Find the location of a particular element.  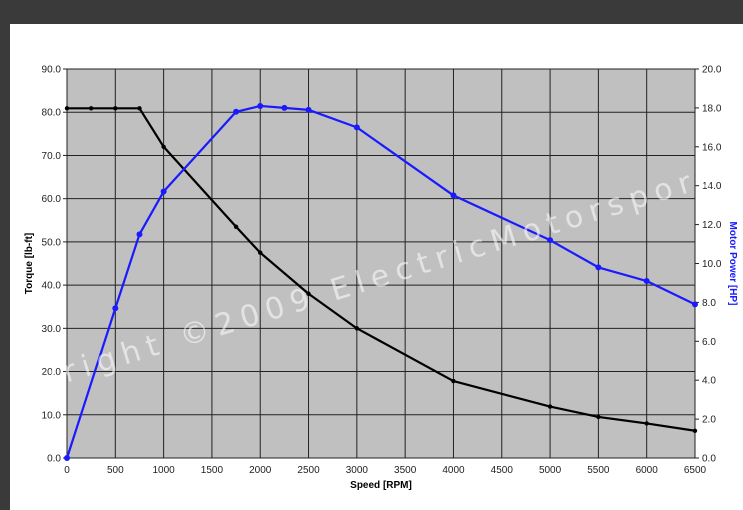

y-left-tick-label: 0.0 is located at coordinates (54, 459).